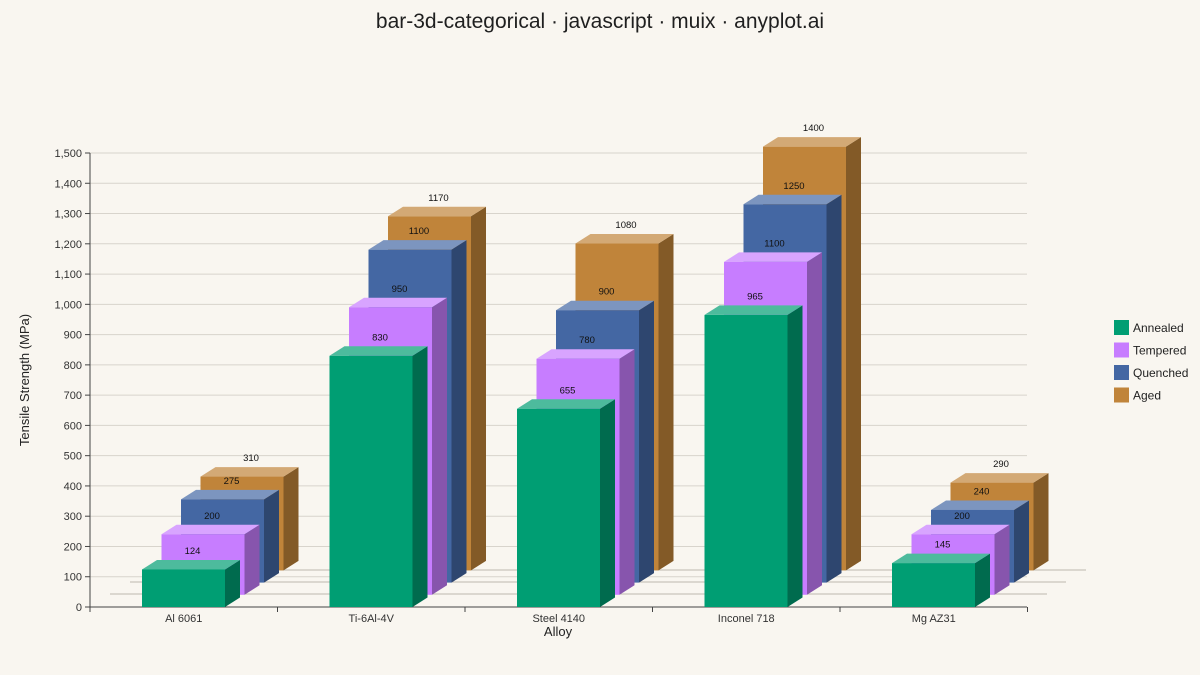 The width and height of the screenshot is (1200, 675). Describe the element at coordinates (999, 478) in the screenshot. I see `bar-aged-mg-az31-top` at that location.